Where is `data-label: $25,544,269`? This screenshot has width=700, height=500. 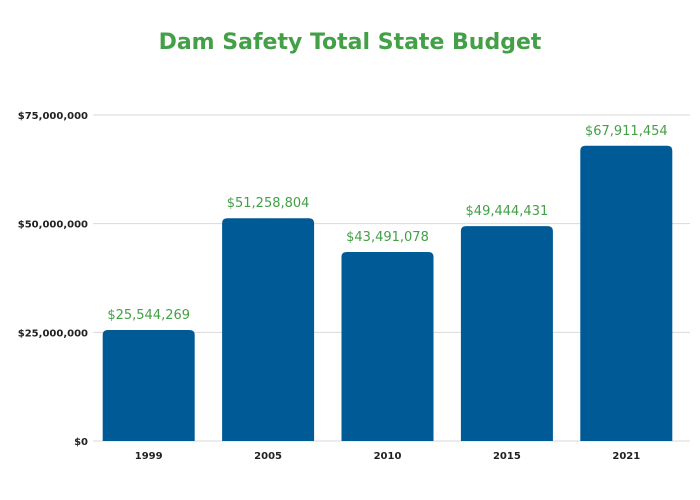
data-label: $25,544,269 is located at coordinates (148, 315).